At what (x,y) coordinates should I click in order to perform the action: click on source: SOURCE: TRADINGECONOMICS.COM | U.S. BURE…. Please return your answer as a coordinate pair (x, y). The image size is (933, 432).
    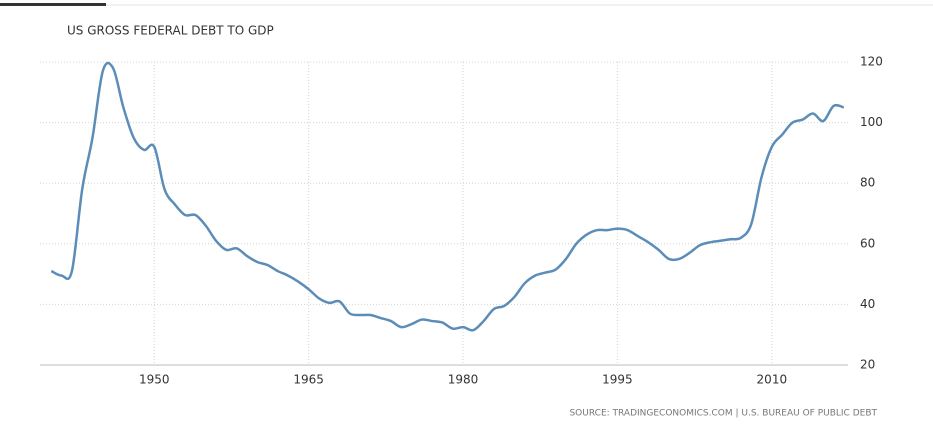
    Looking at the image, I should click on (723, 414).